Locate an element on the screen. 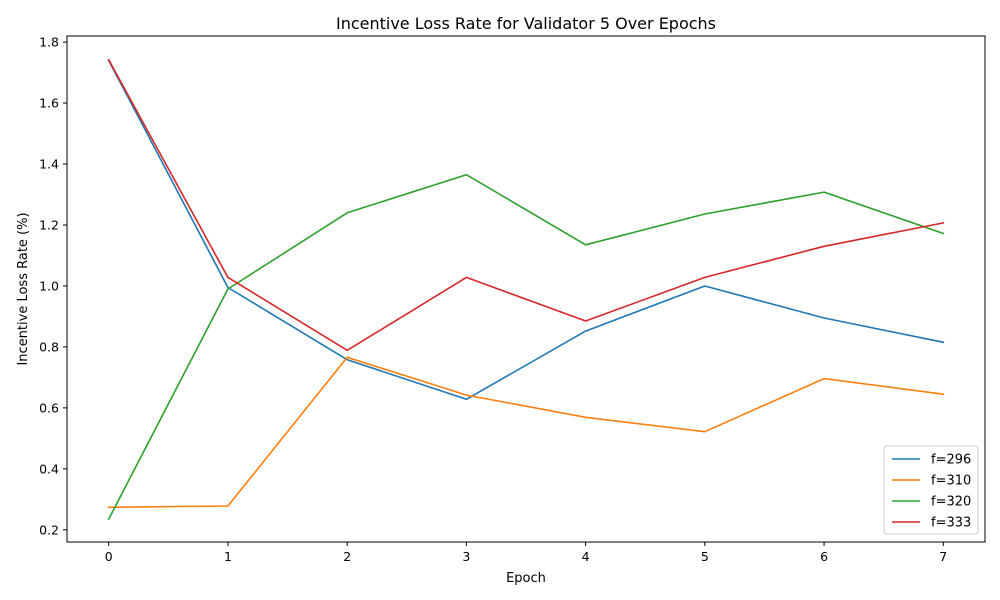 The image size is (1000, 600). x-tick-label: 3 is located at coordinates (466, 556).